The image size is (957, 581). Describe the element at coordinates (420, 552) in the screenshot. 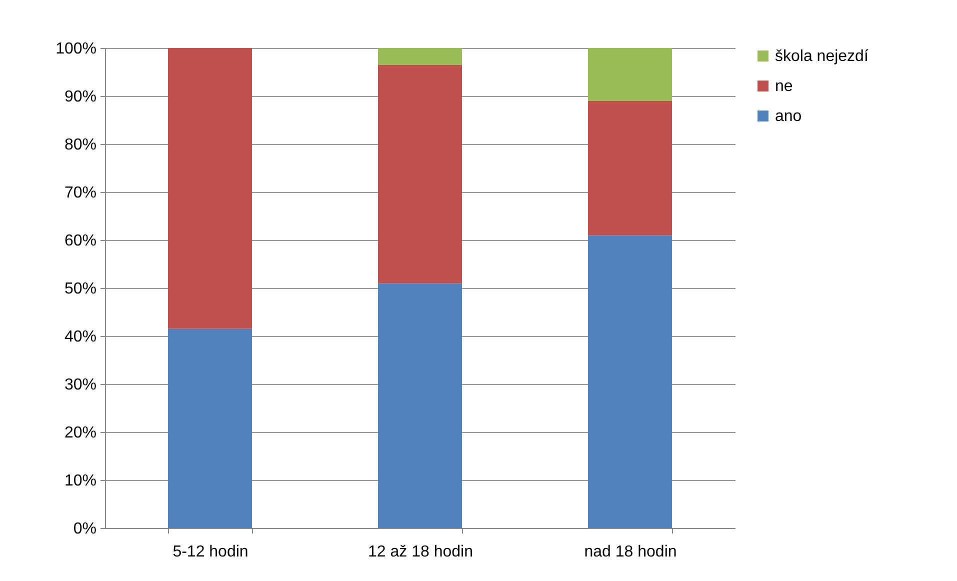

I see `x-tick-label: 12 až 18 hodin` at that location.